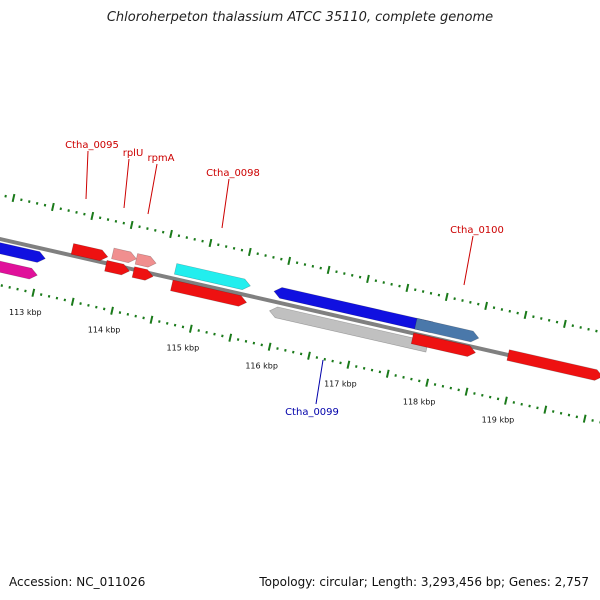 This screenshot has width=600, height=600. What do you see at coordinates (340, 384) in the screenshot?
I see `kbp-label: 117 kbp` at bounding box center [340, 384].